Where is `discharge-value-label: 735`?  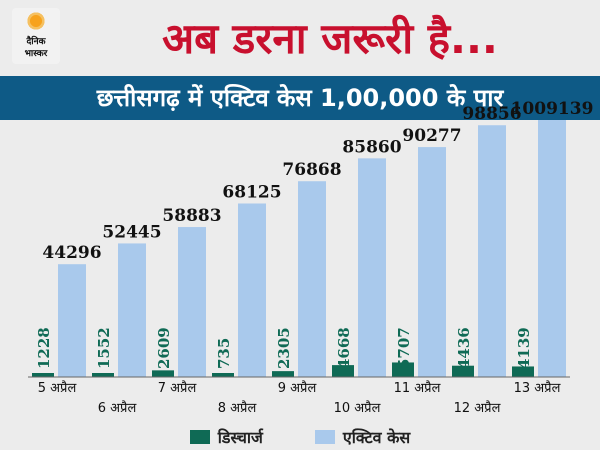
discharge-value-label: 735 is located at coordinates (224, 353).